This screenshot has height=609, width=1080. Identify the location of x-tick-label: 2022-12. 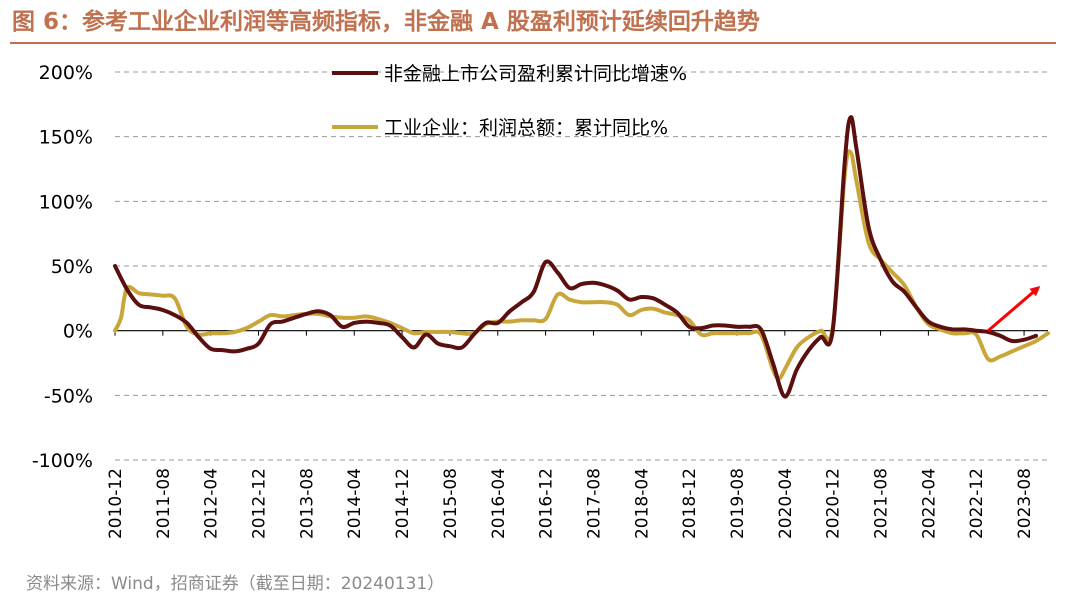
(977, 503).